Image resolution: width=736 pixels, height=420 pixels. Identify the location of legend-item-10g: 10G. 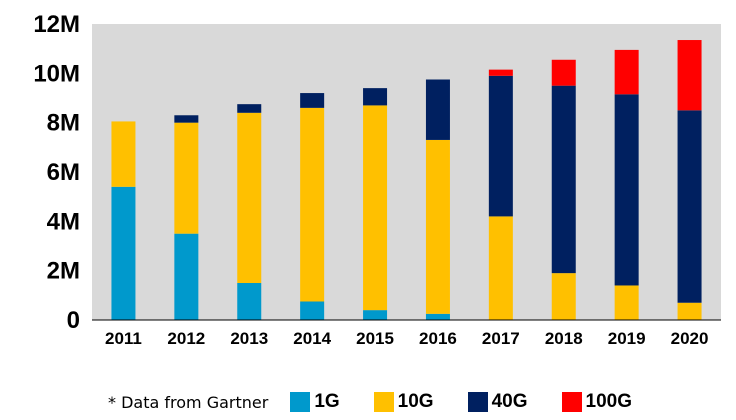
(403, 402).